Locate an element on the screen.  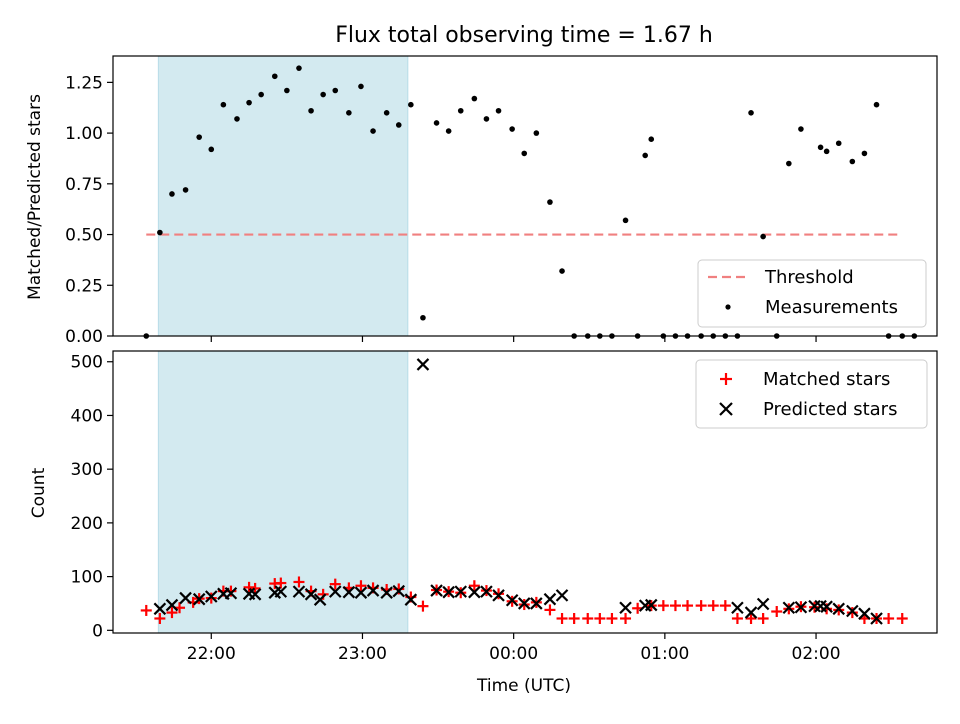
bottom-y-tick-label: 500 is located at coordinates (87, 363).